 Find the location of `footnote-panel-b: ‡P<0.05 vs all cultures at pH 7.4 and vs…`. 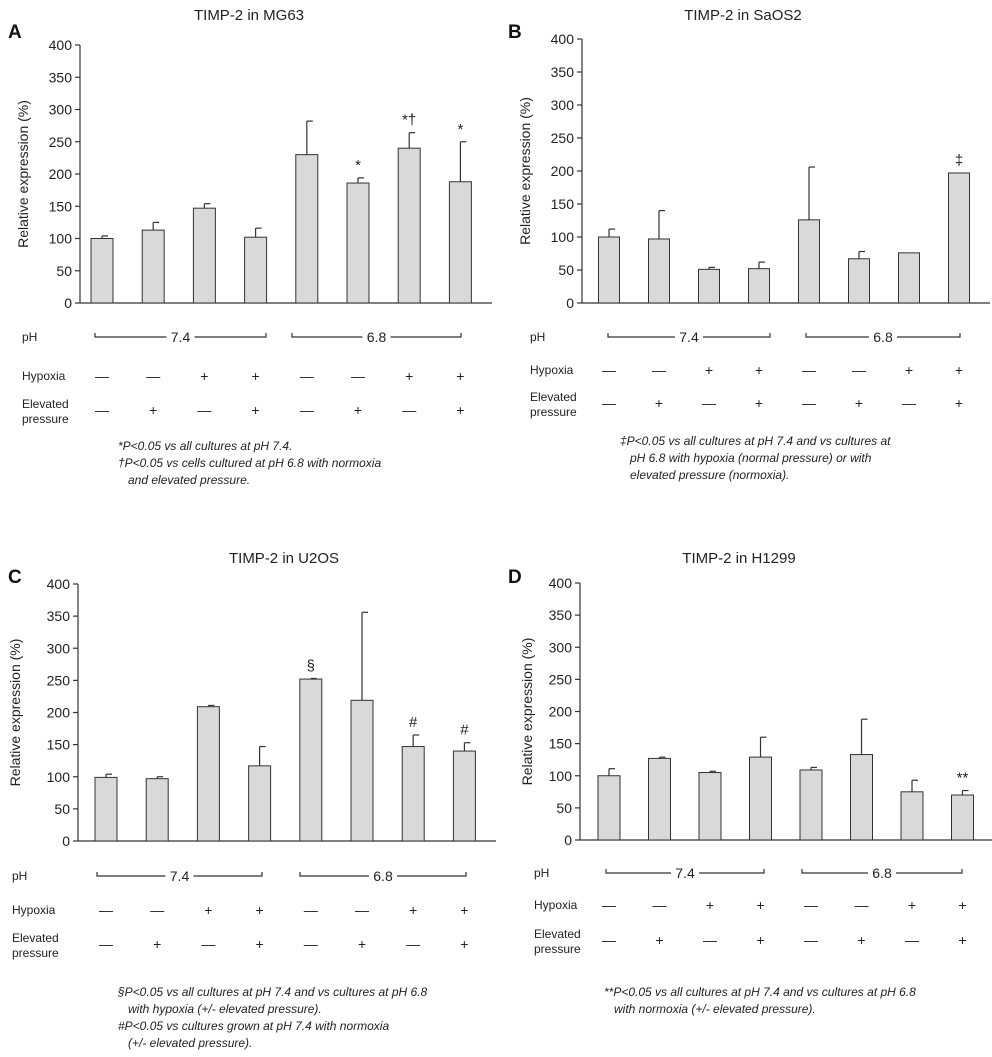

footnote-panel-b: ‡P<0.05 vs all cultures at pH 7.4 and vs… is located at coordinates (755, 458).